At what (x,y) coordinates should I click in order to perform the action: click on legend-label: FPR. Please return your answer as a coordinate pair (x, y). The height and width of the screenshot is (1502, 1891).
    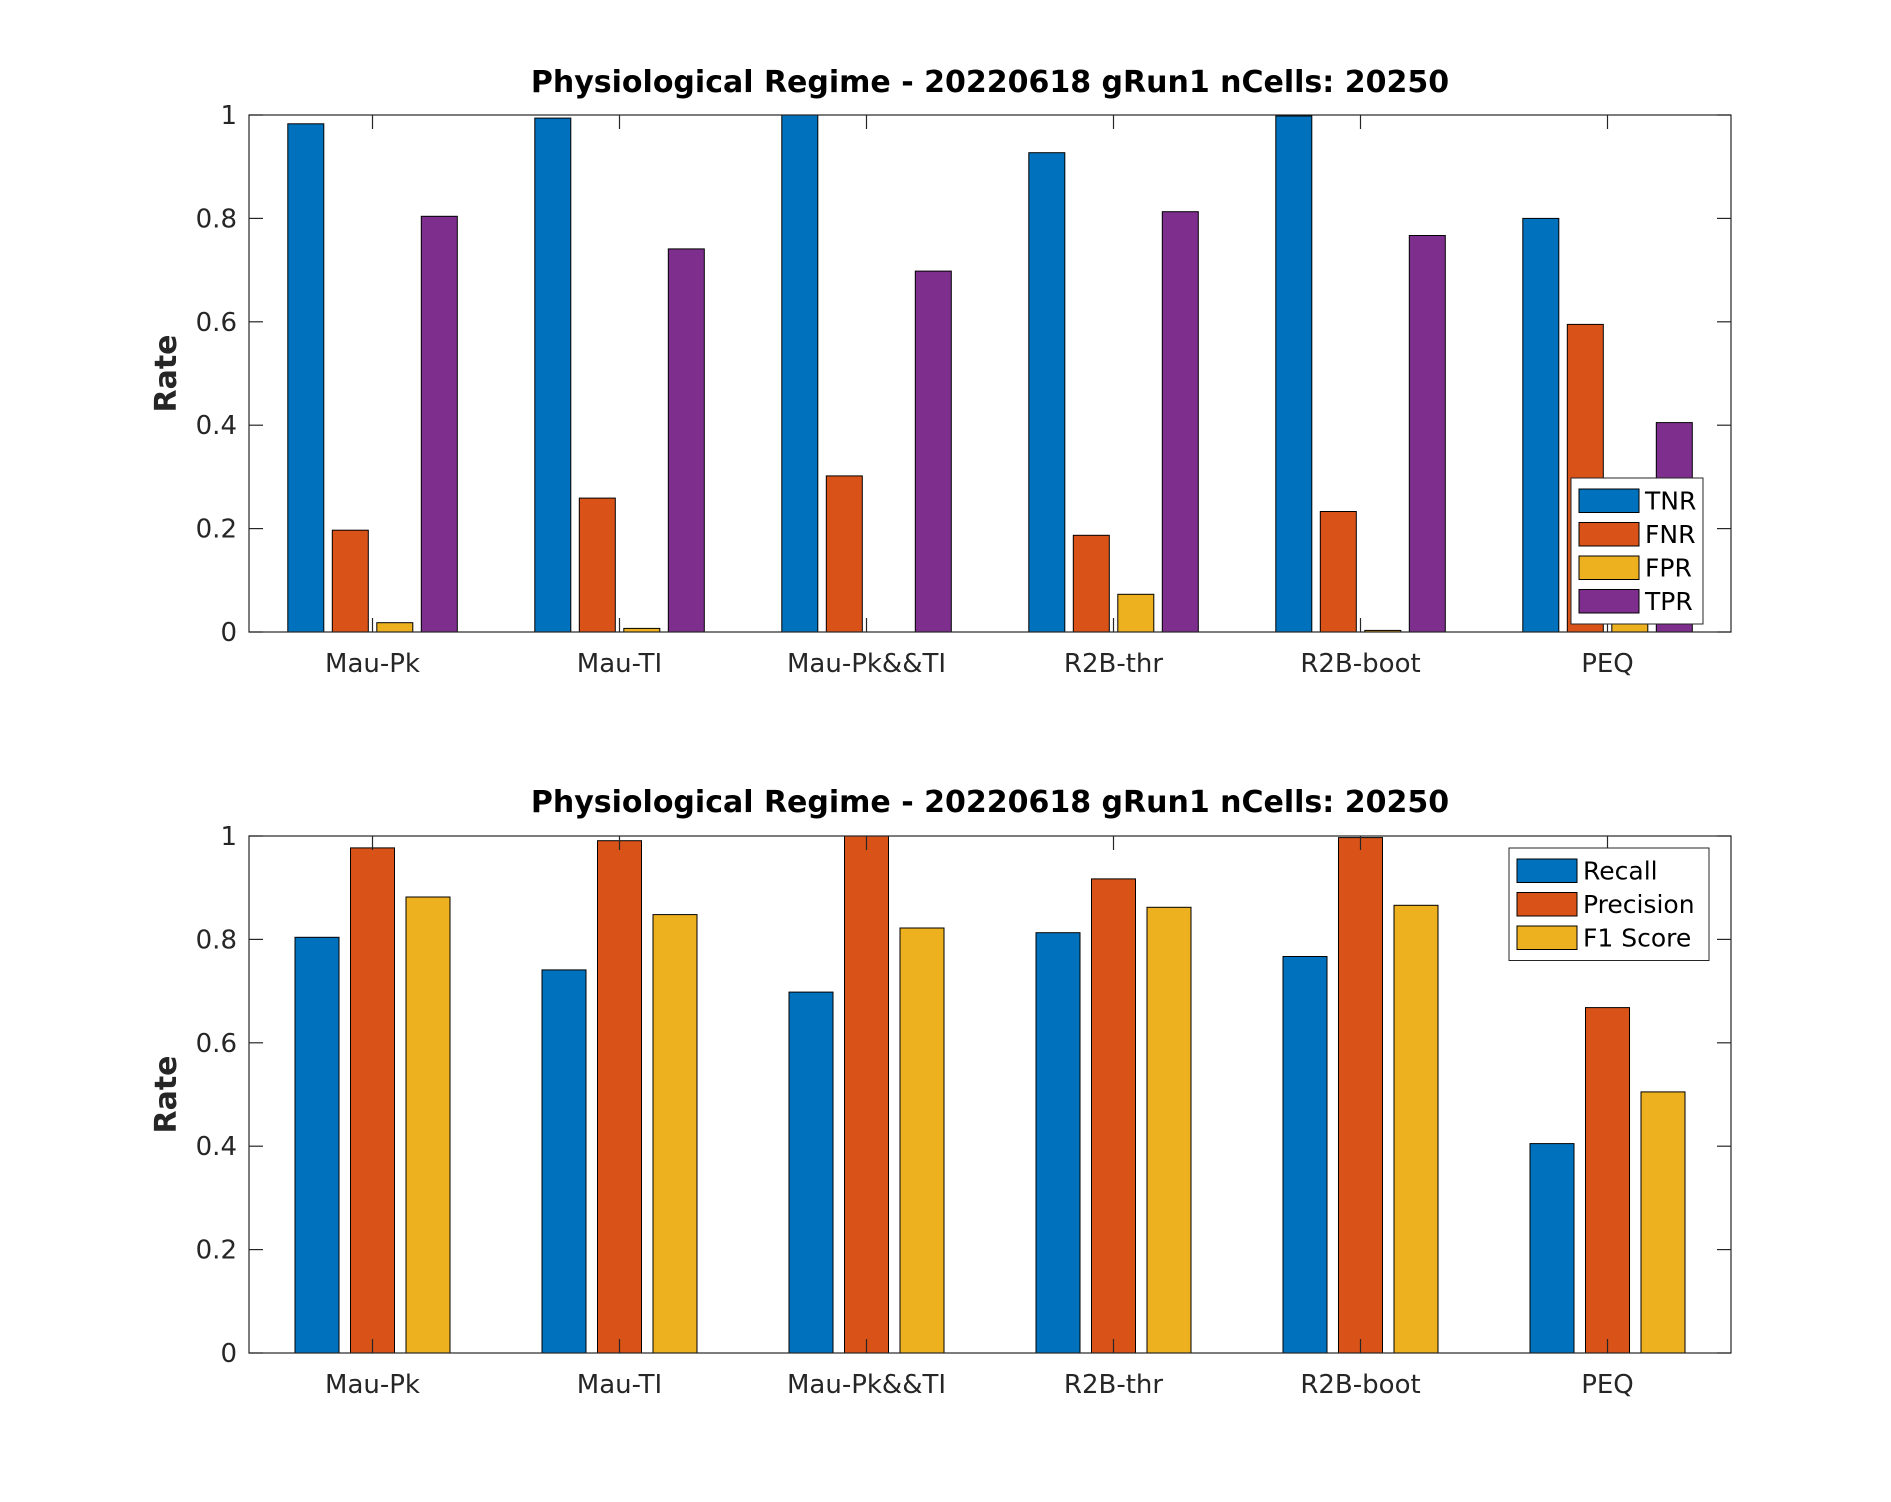
    Looking at the image, I should click on (1668, 568).